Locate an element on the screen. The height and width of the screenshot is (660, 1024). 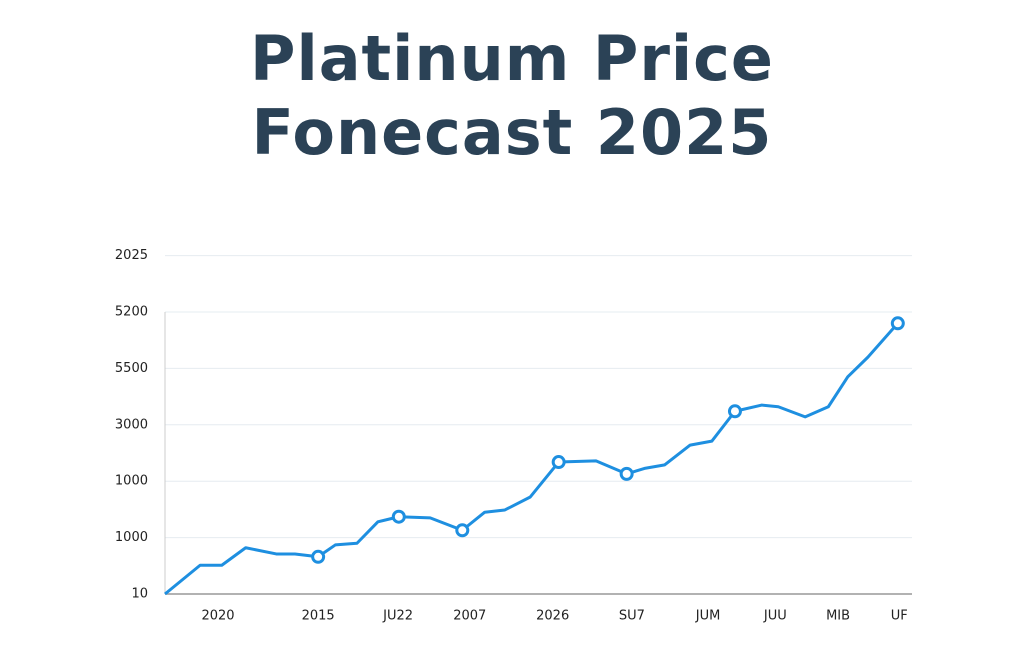
y-tick-label: 2025 is located at coordinates (131, 255).